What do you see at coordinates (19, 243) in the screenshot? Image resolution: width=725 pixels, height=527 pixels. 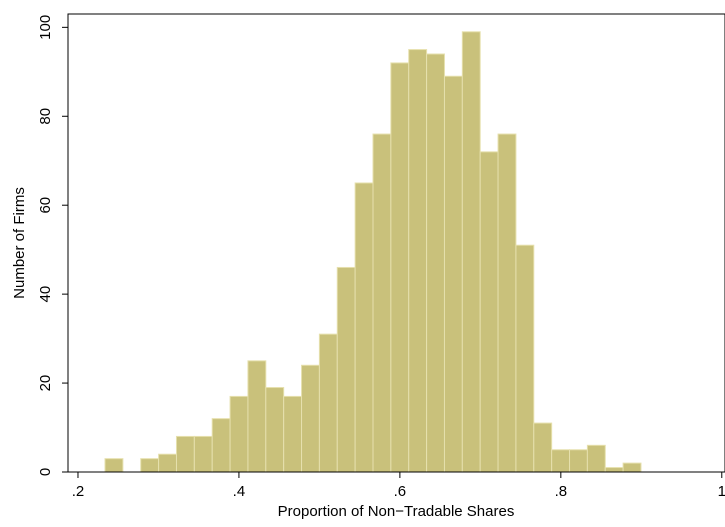 I see `y-axis-title: Number of Firms` at bounding box center [19, 243].